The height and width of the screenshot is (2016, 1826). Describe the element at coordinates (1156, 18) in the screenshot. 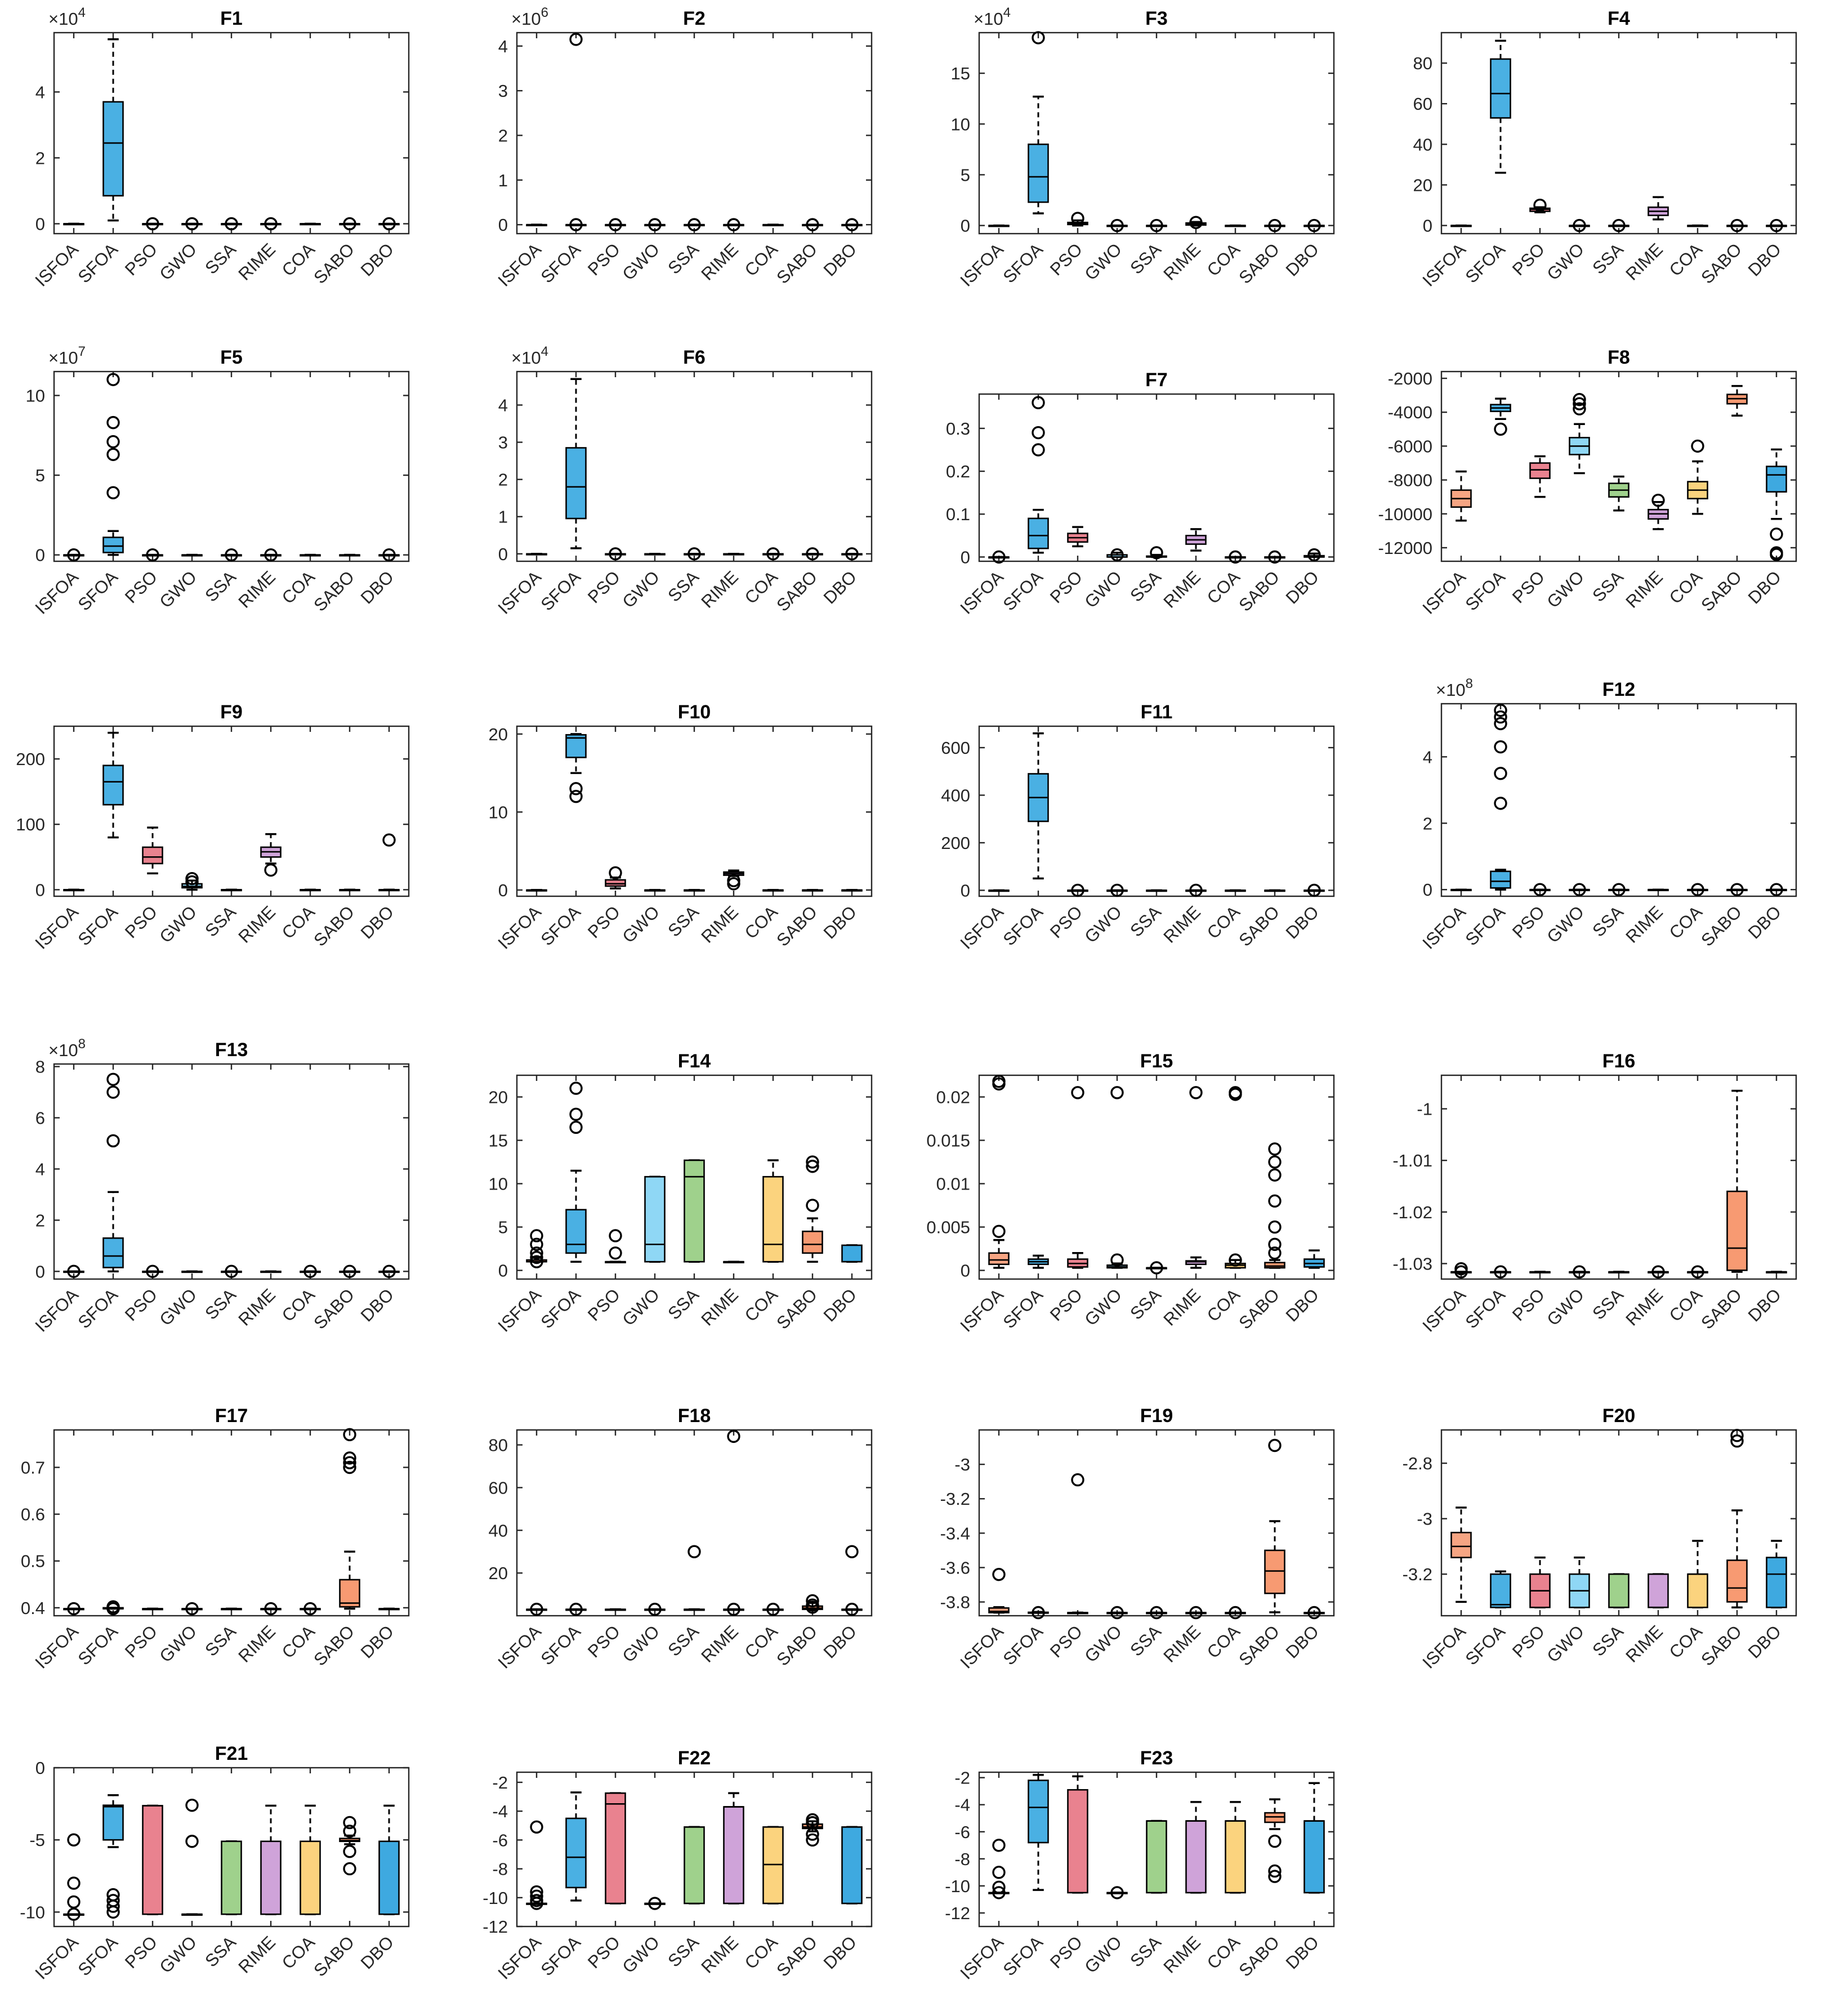

I see `plot-title: F3` at that location.